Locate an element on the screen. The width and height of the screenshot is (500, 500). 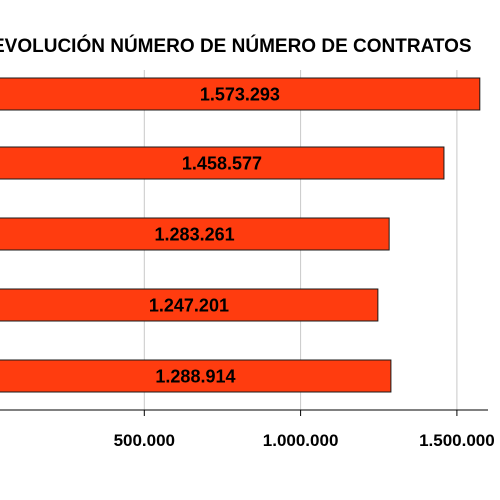
bar-value-label: 1.288.914 is located at coordinates (195, 377).